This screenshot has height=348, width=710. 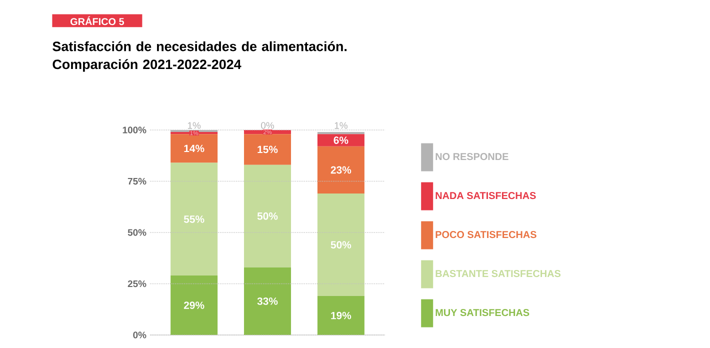 What do you see at coordinates (139, 335) in the screenshot?
I see `y-tick-label: 0%` at bounding box center [139, 335].